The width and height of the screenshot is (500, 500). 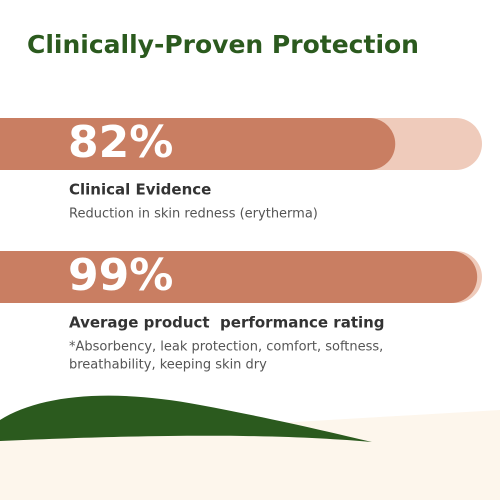 What do you see at coordinates (140, 190) in the screenshot?
I see `category-label: Clinical Evidence` at bounding box center [140, 190].